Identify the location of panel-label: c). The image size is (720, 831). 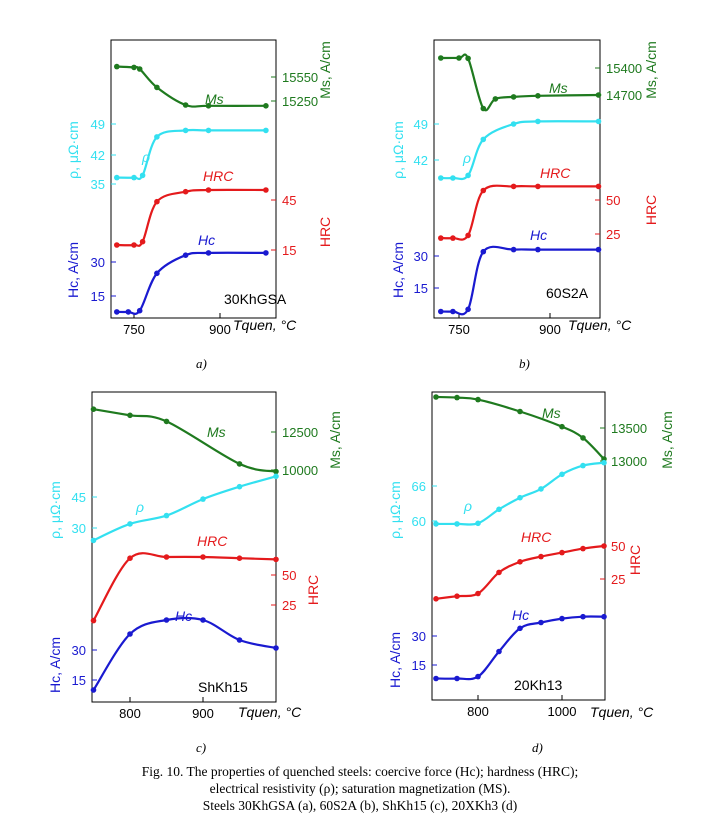
(201, 747).